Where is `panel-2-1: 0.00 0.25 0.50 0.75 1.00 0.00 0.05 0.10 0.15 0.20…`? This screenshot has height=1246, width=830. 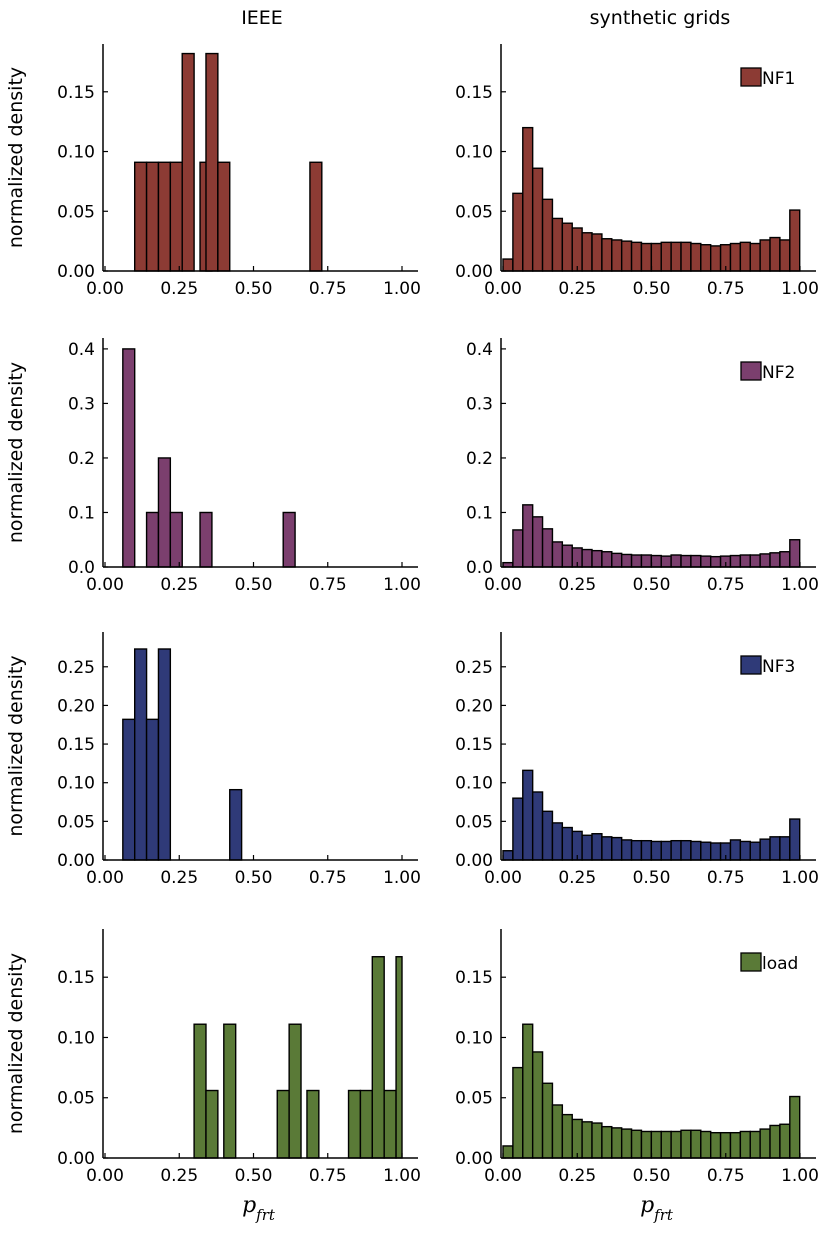
panel-2-1: 0.00 0.25 0.50 0.75 1.00 0.00 0.05 0.10 0.15 0.20… is located at coordinates (637, 760).